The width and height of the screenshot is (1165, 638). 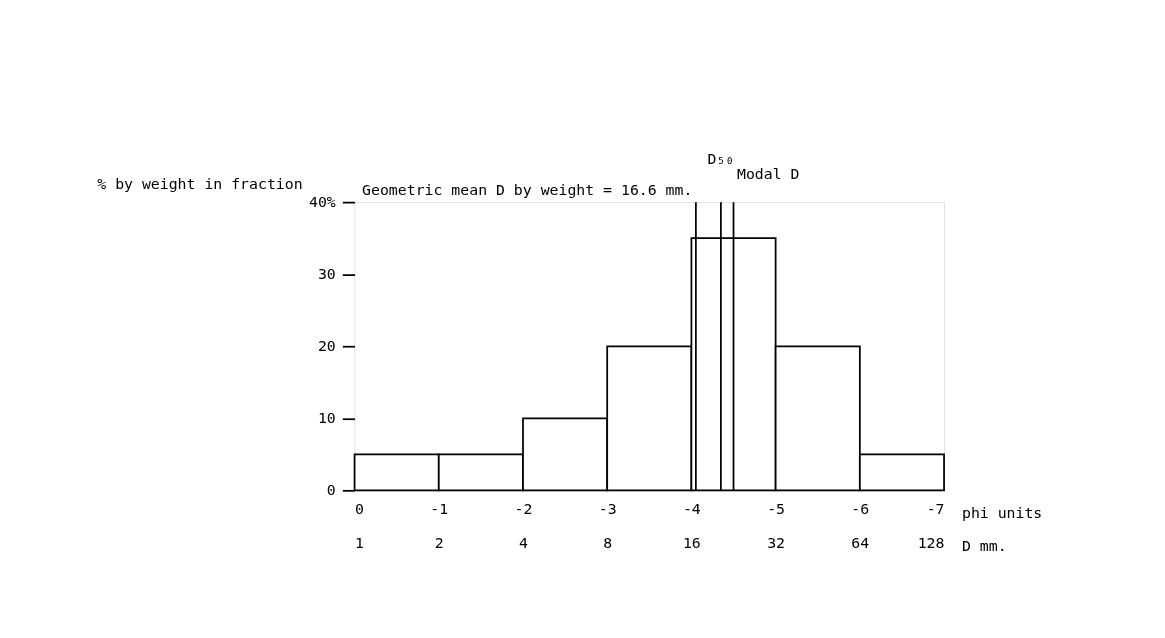 What do you see at coordinates (776, 509) in the screenshot?
I see `x-tick-label: -5` at bounding box center [776, 509].